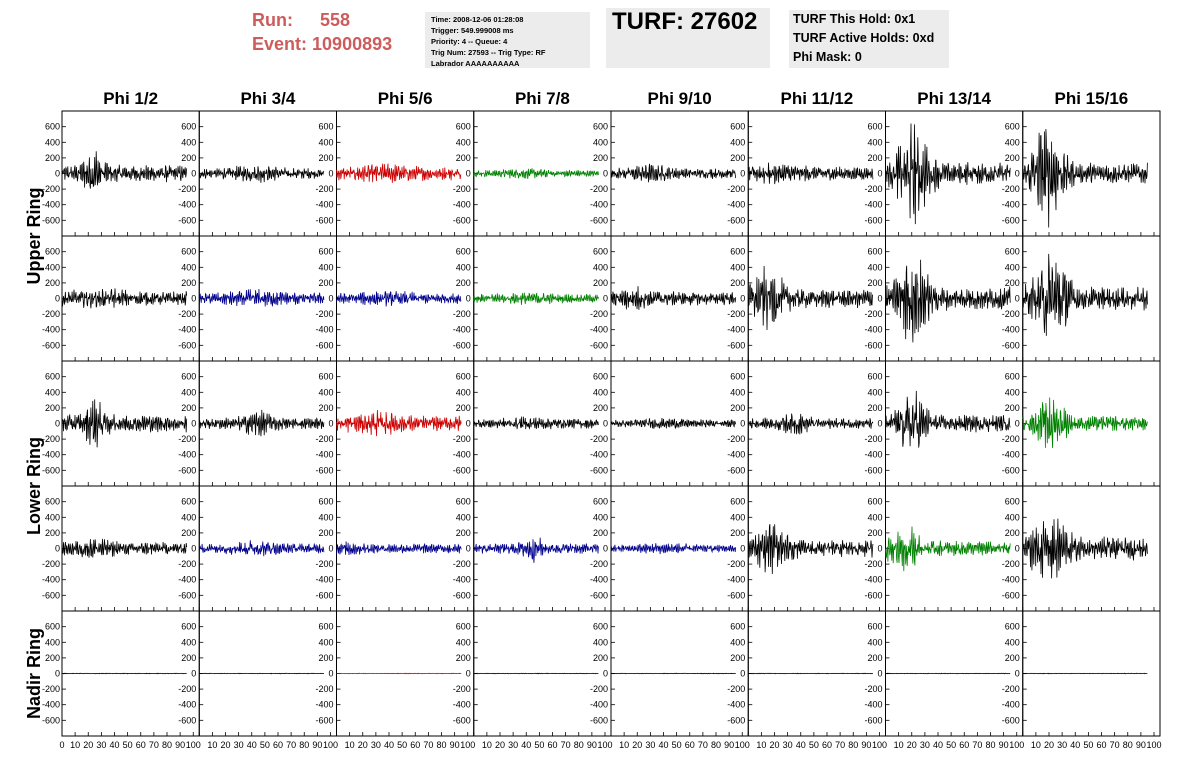 Image resolution: width=1196 pixels, height=772 pixels. What do you see at coordinates (539, 745) in the screenshot?
I see `x-tick-label: 50` at bounding box center [539, 745].